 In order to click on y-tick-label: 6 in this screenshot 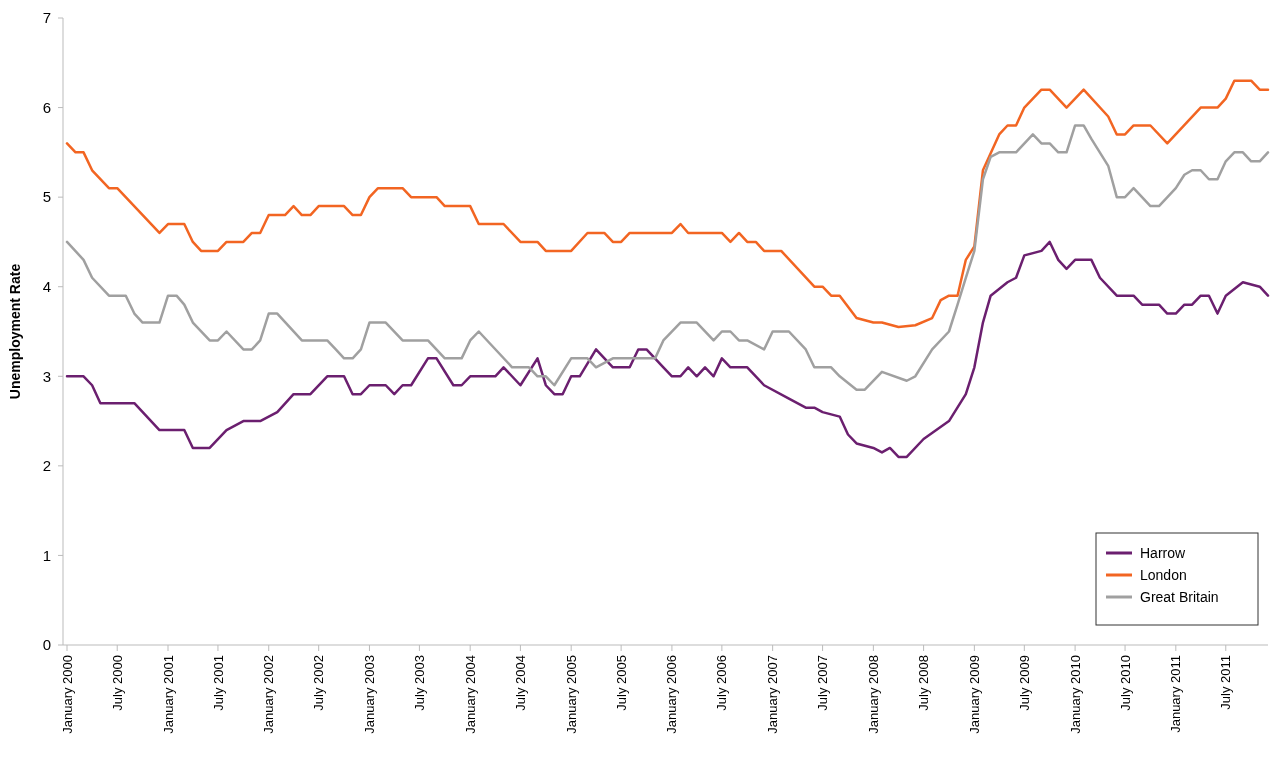, I will do `click(46, 107)`.